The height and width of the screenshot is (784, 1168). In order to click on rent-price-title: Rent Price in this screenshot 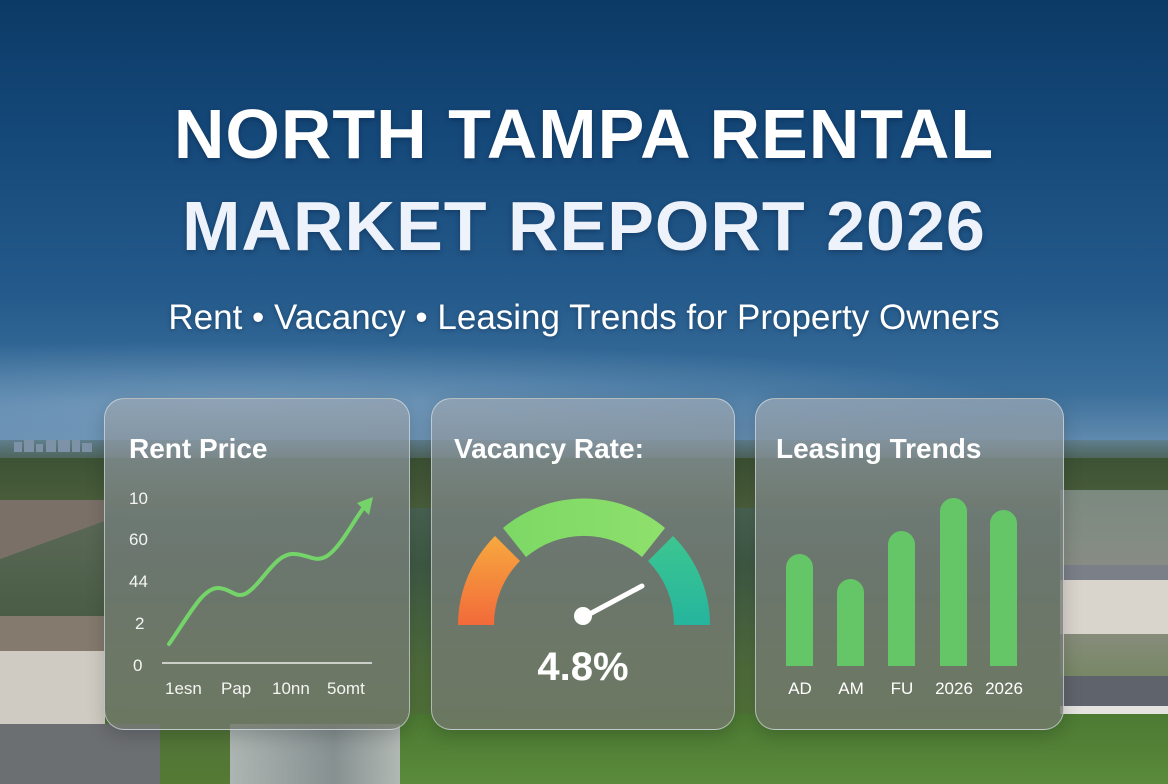, I will do `click(198, 448)`.